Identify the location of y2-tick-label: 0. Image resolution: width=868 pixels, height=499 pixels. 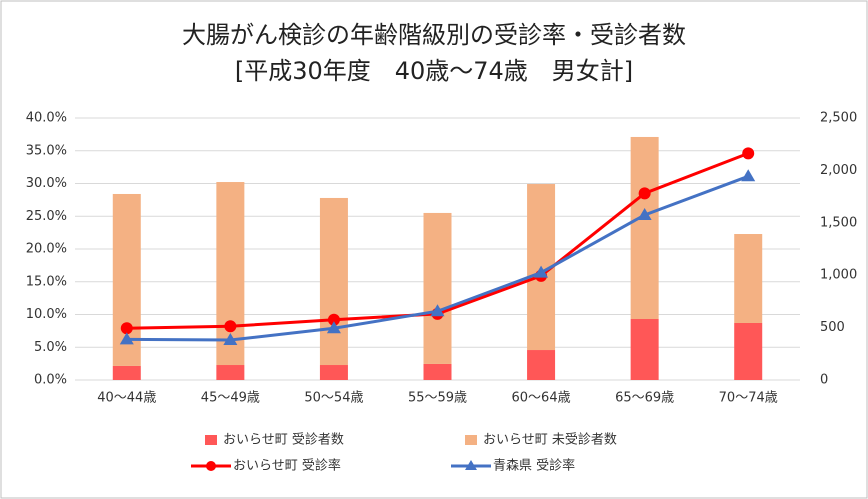
(824, 380).